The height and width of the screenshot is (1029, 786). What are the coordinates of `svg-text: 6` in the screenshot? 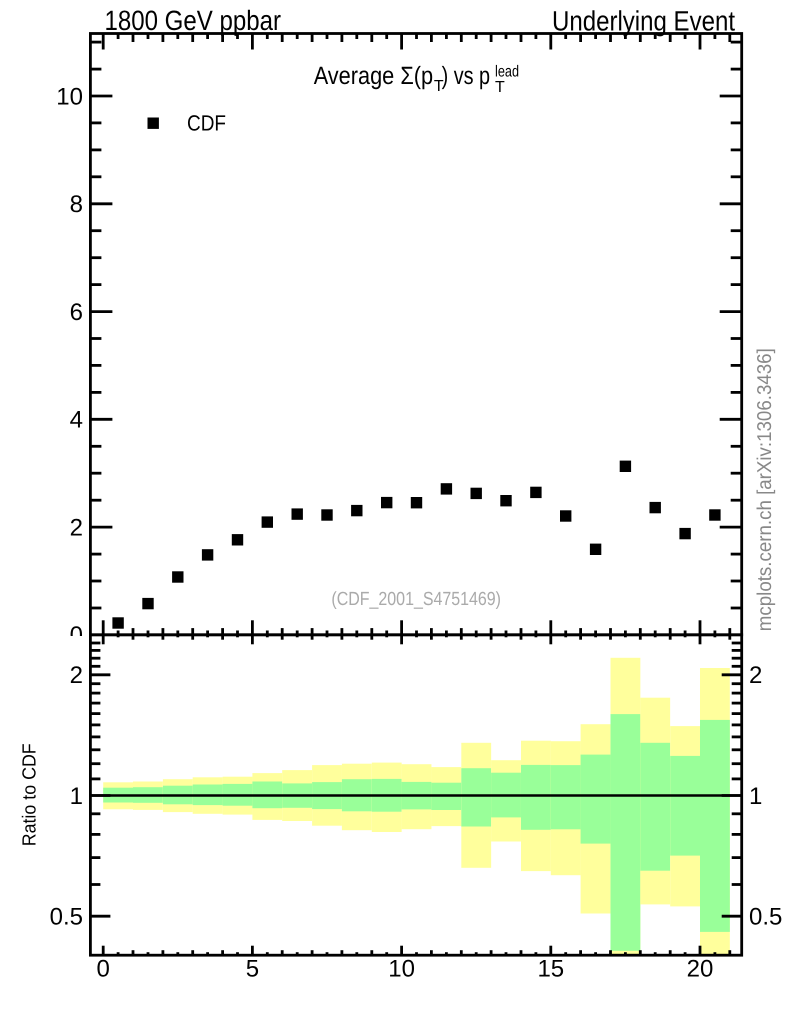 It's located at (76, 312).